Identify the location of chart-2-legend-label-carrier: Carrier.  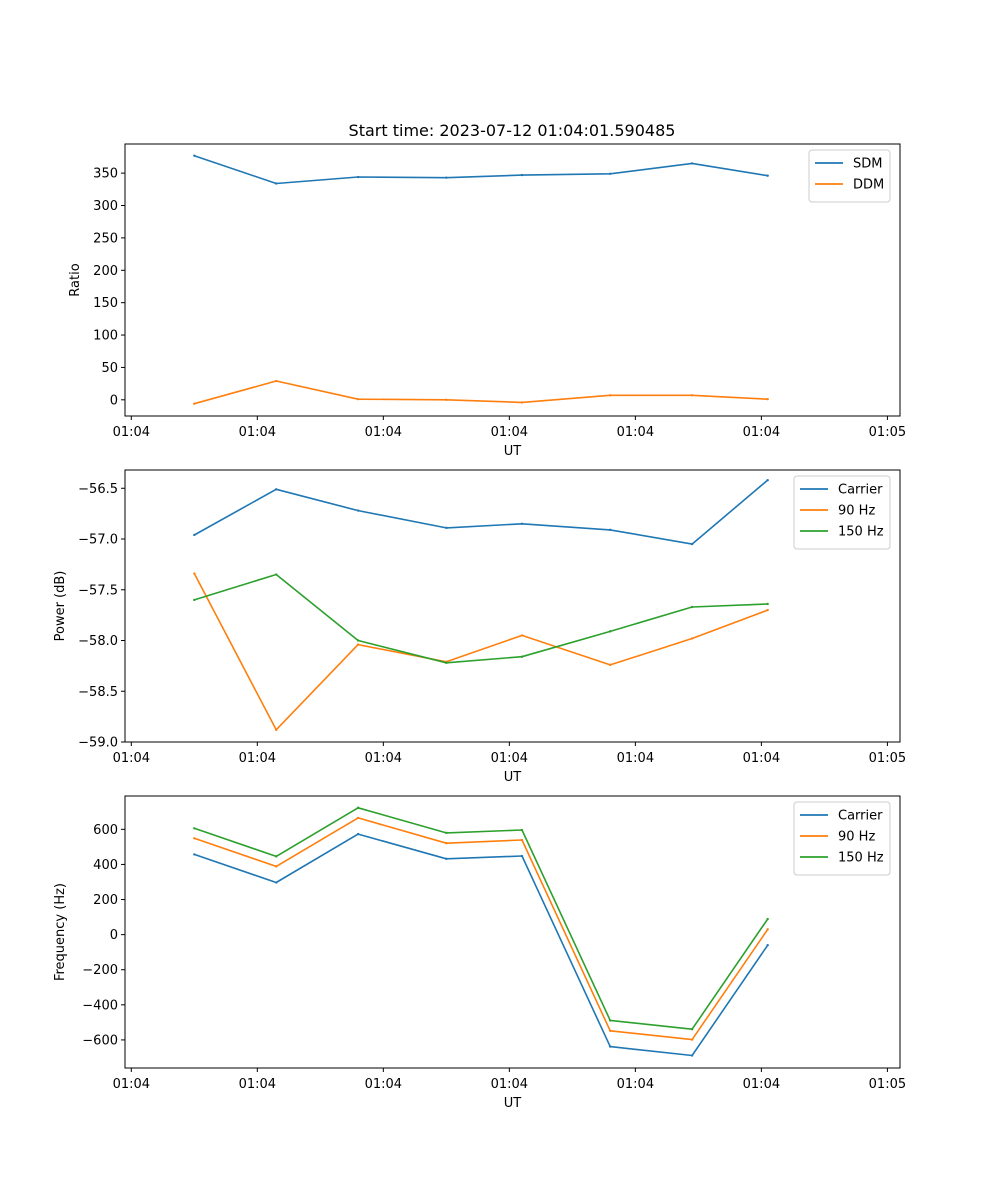
(860, 490).